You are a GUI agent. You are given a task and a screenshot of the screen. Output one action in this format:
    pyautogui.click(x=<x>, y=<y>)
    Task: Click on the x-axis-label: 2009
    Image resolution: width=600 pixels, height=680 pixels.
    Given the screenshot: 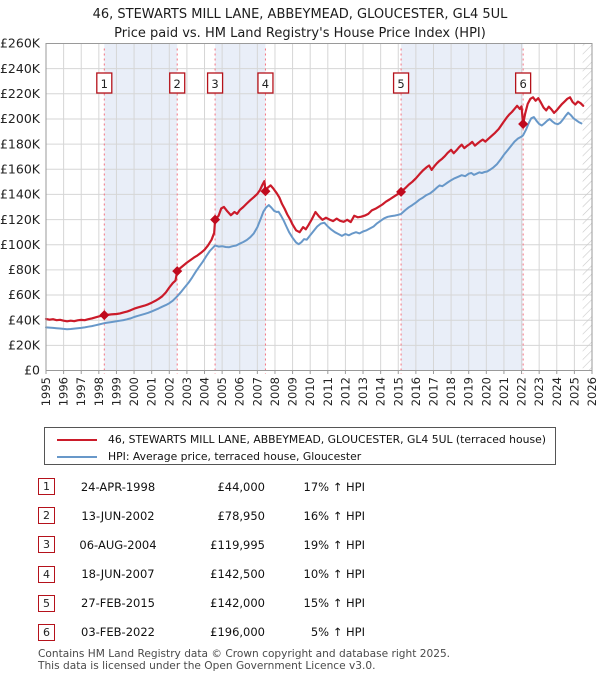 What is the action you would take?
    pyautogui.click(x=293, y=391)
    